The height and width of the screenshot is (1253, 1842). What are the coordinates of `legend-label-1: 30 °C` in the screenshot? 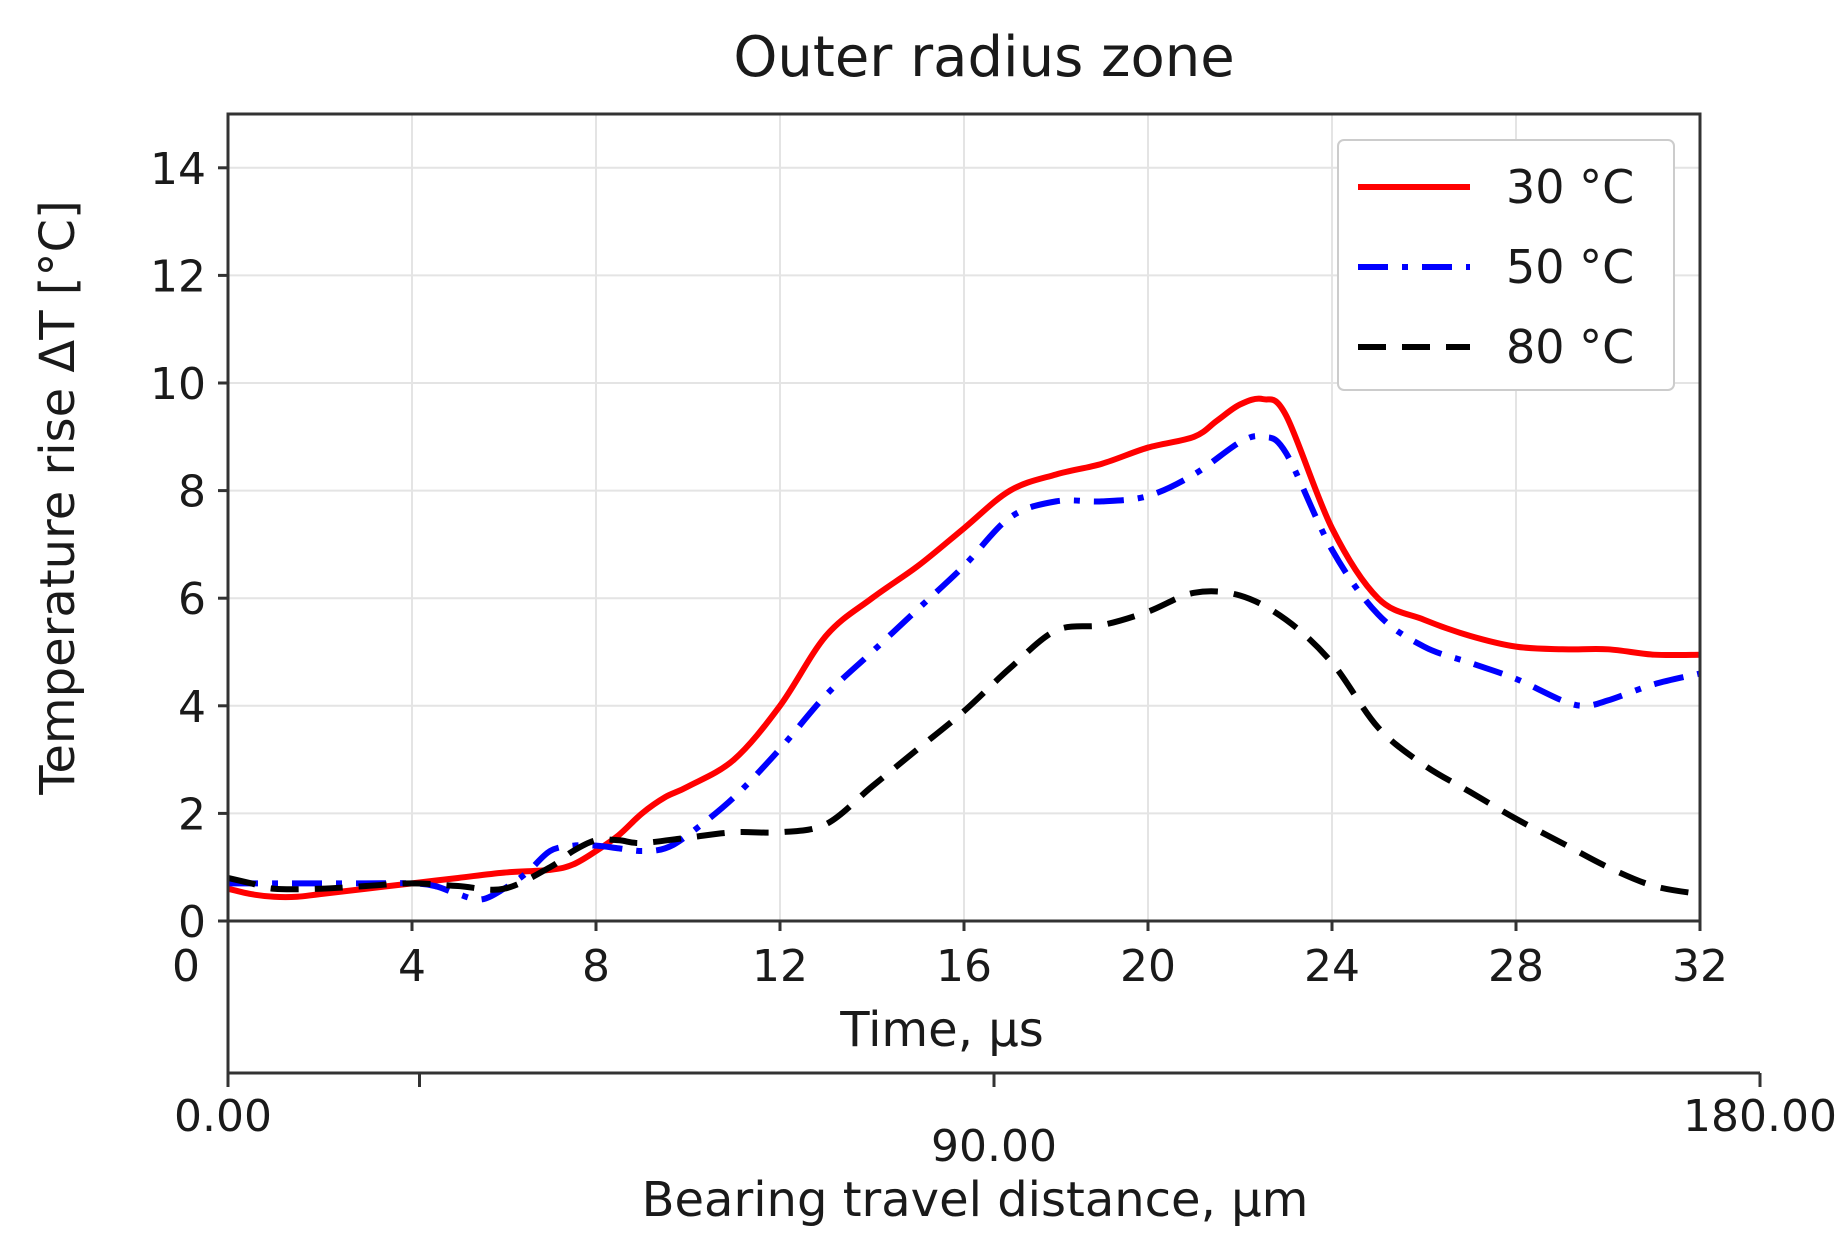 It's located at (1570, 187).